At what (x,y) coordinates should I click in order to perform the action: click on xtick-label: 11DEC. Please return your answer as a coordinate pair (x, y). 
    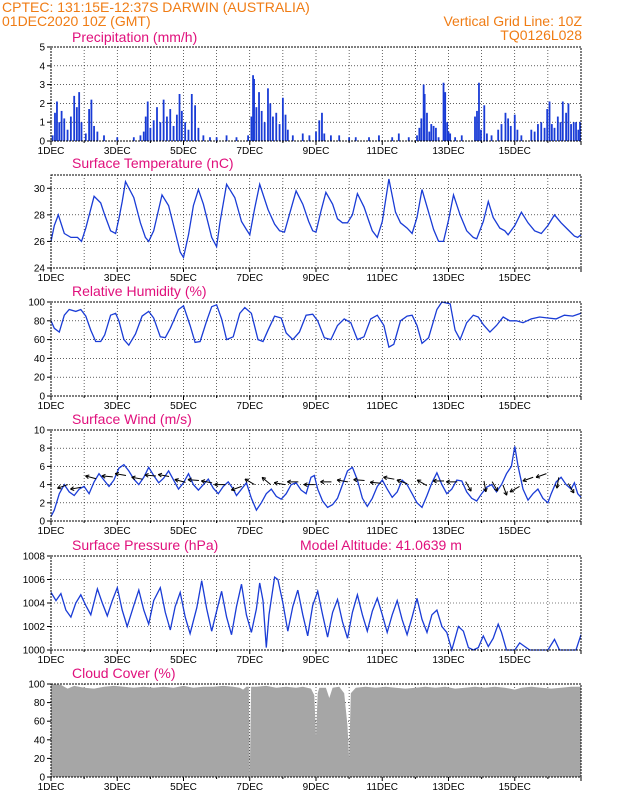
    Looking at the image, I should click on (383, 151).